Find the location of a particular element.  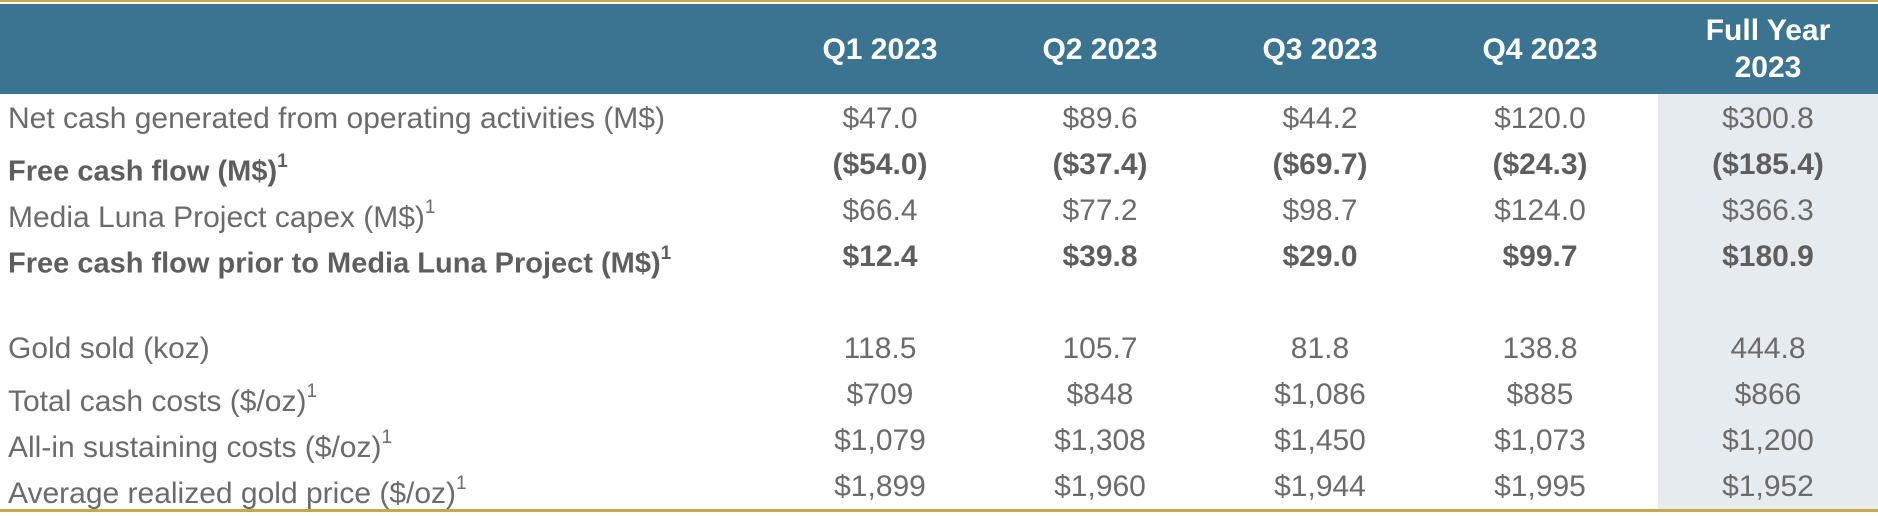

table-cell: $1,079 is located at coordinates (880, 440).